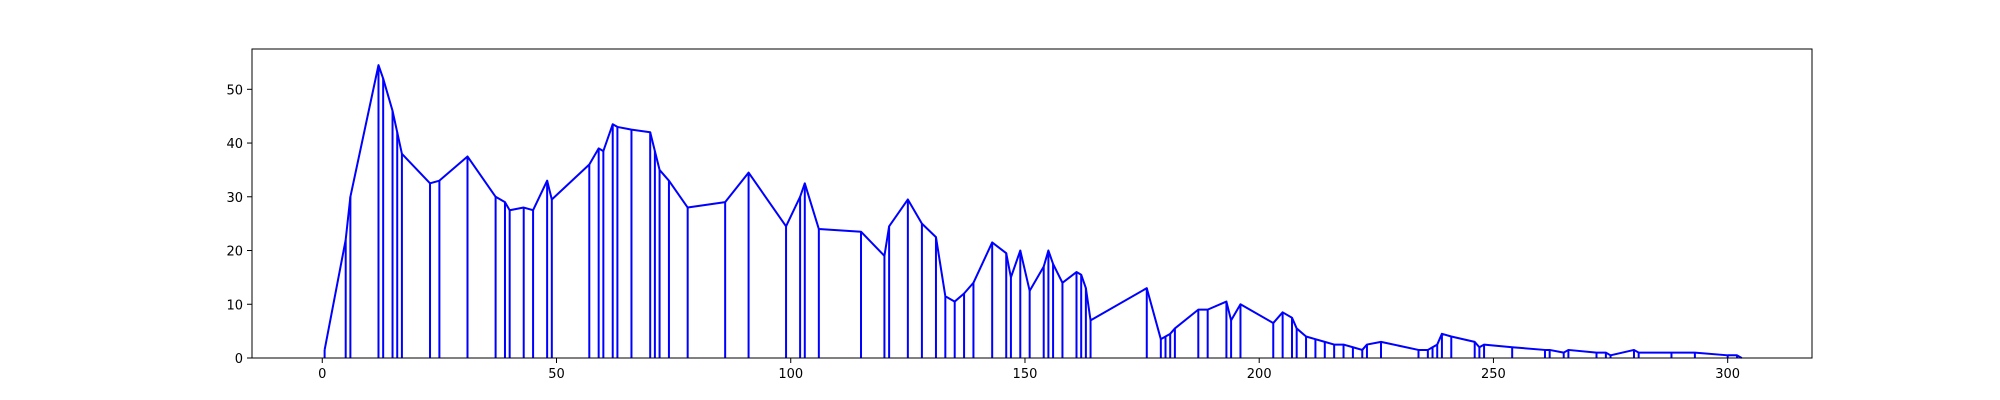 The width and height of the screenshot is (2000, 400). Describe the element at coordinates (234, 90) in the screenshot. I see `y-tick-label: 50` at that location.